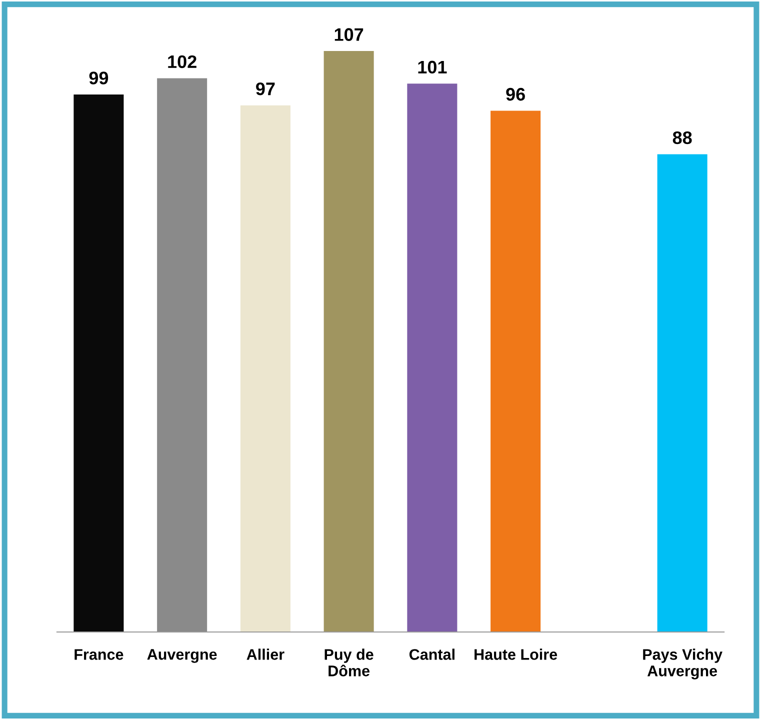 The image size is (761, 720). I want to click on data-label: 88, so click(682, 137).